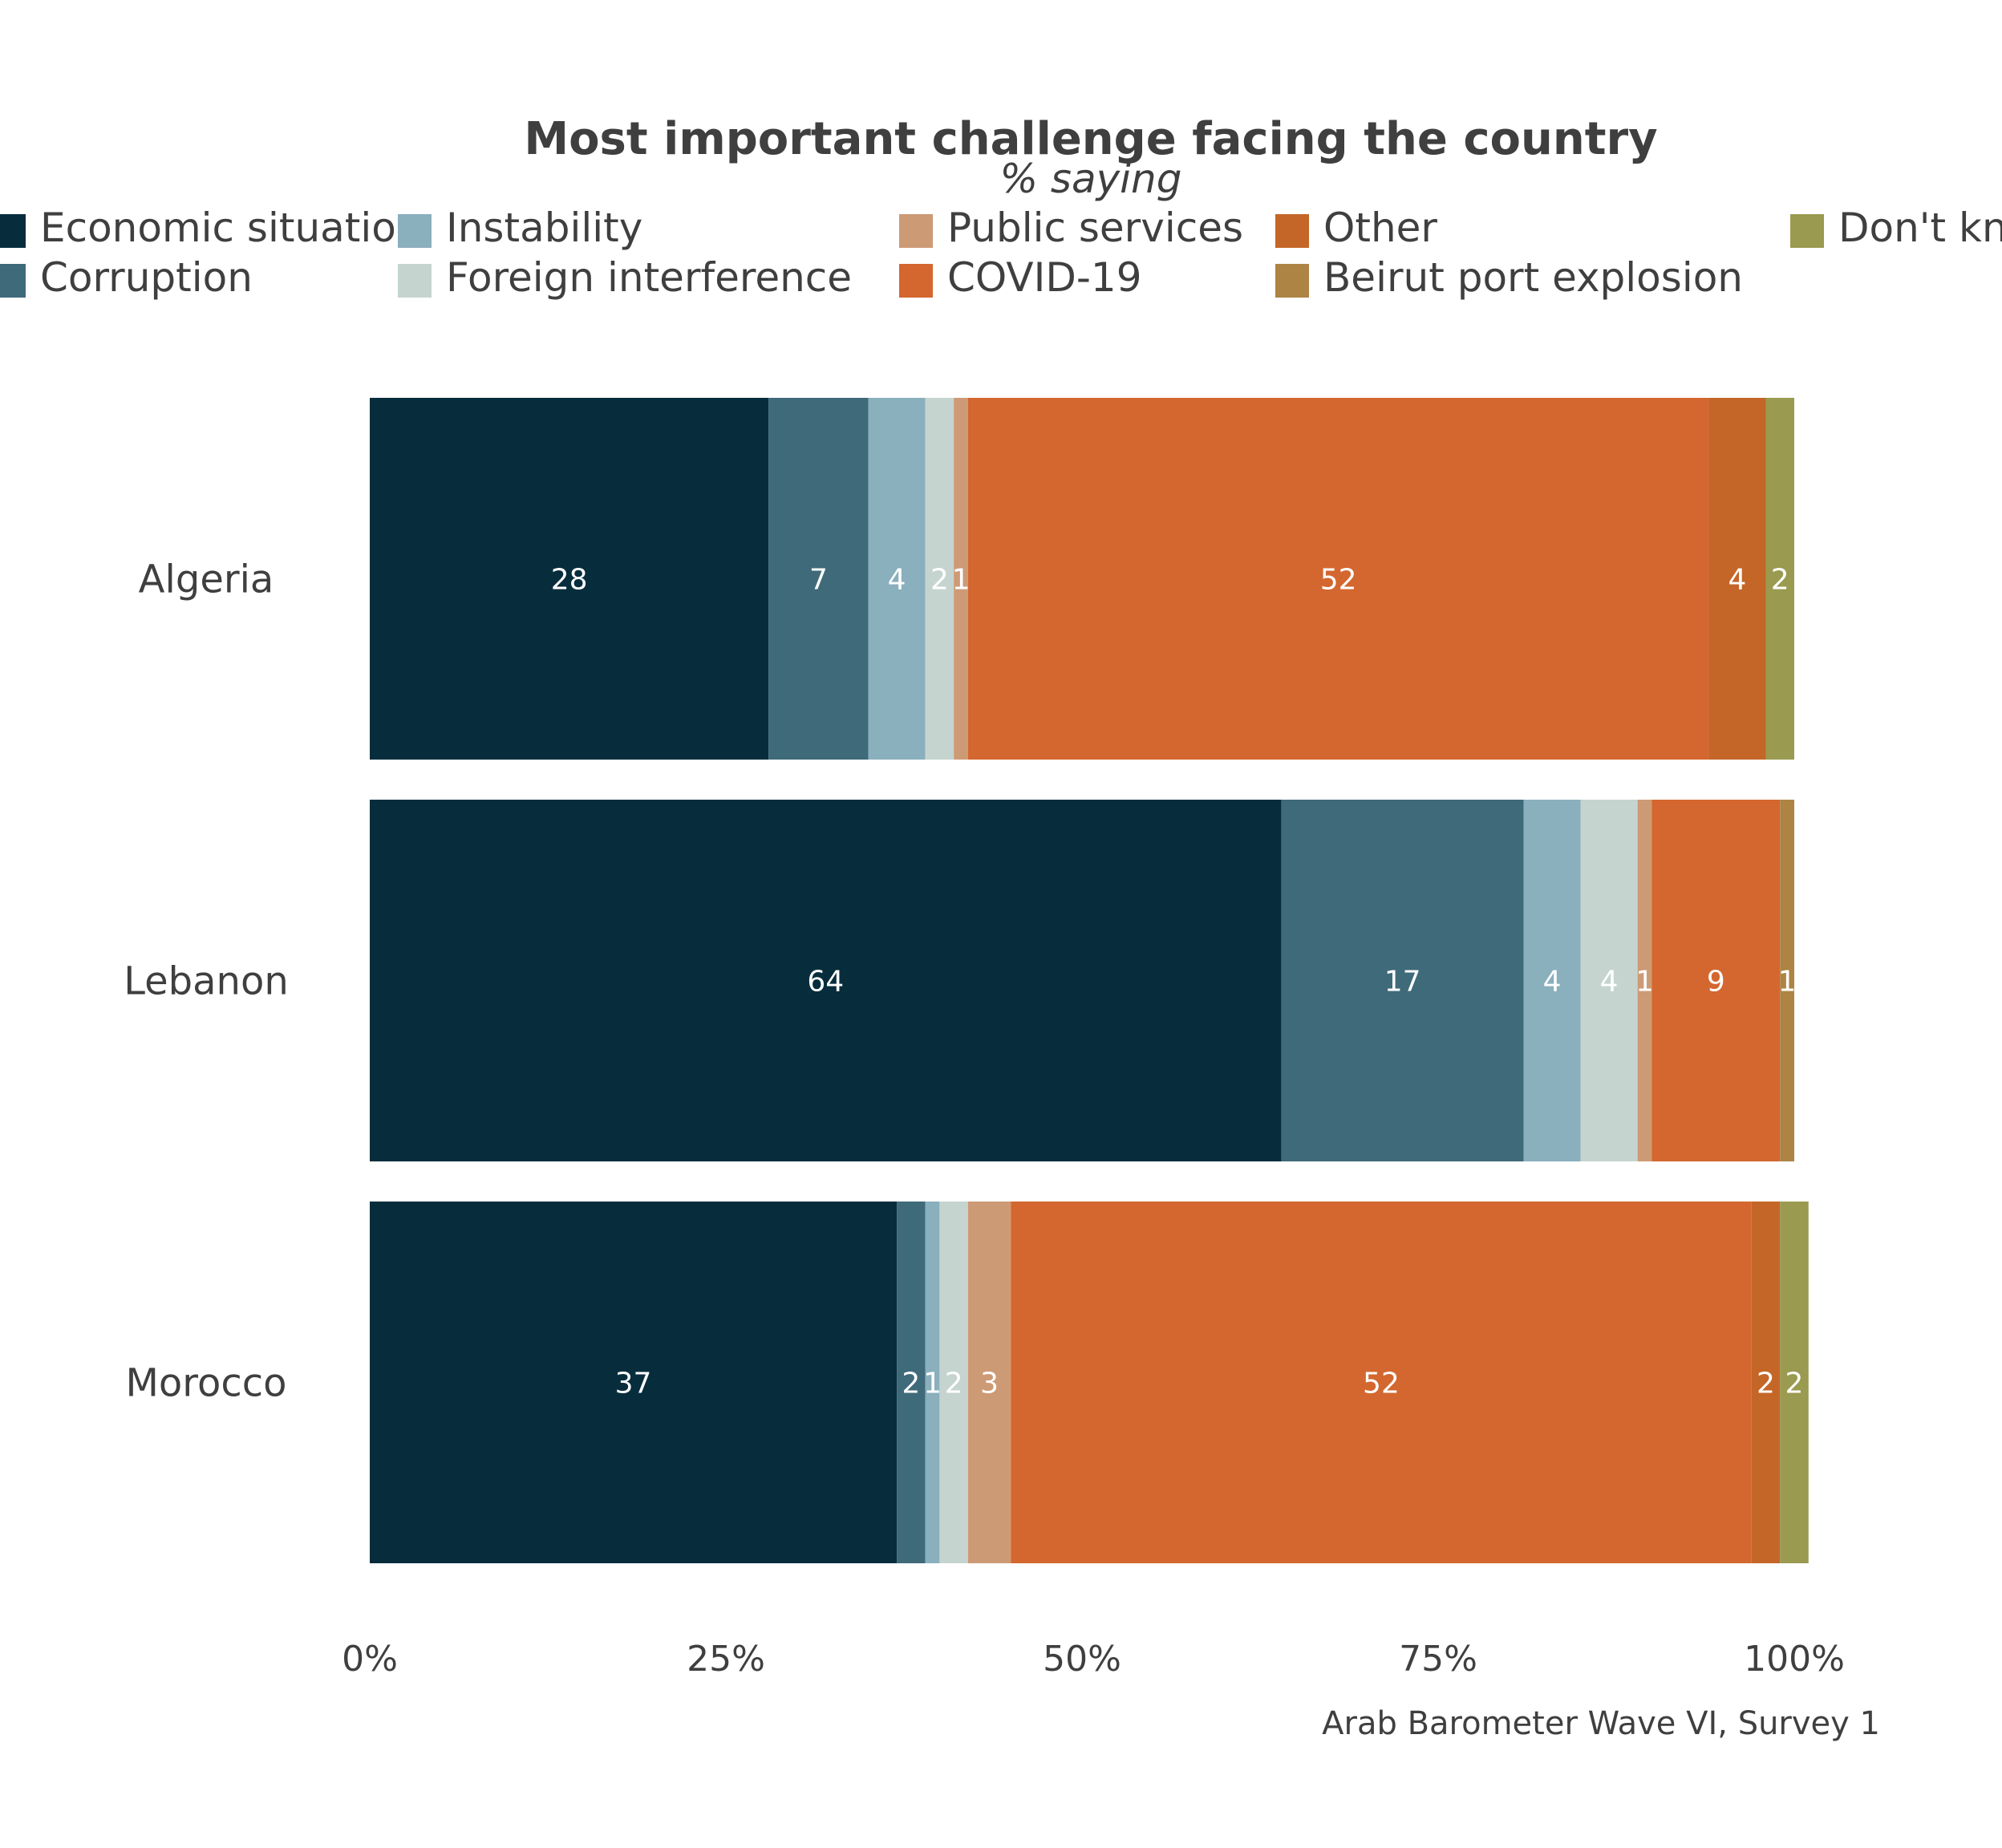  Describe the element at coordinates (1601, 1724) in the screenshot. I see `chart-caption: Arab Barometer Wave VI, Survey 1` at that location.